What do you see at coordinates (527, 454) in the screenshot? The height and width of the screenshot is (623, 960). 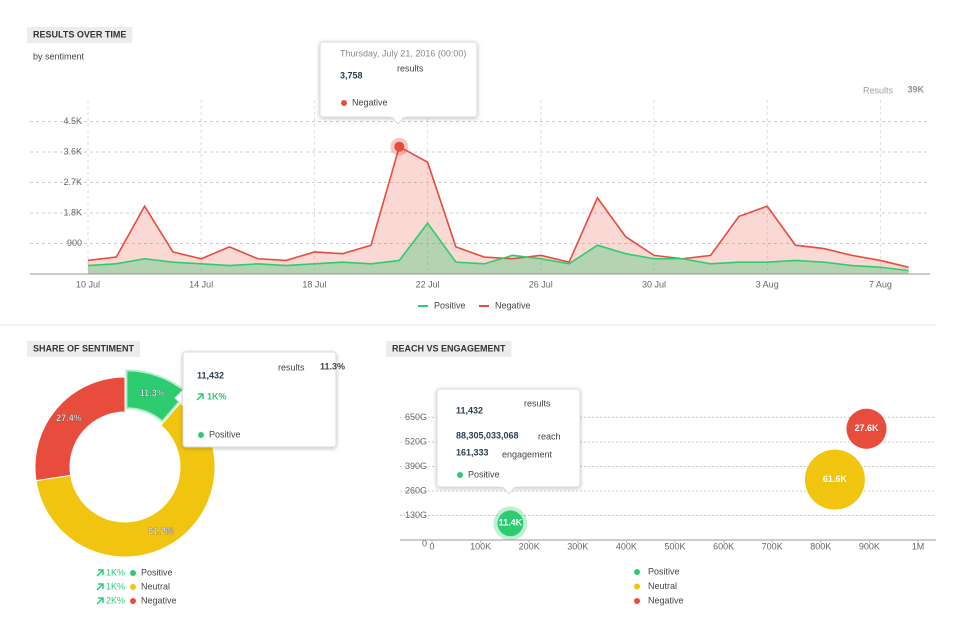 I see `tooltip-engagement-label: engagement` at bounding box center [527, 454].